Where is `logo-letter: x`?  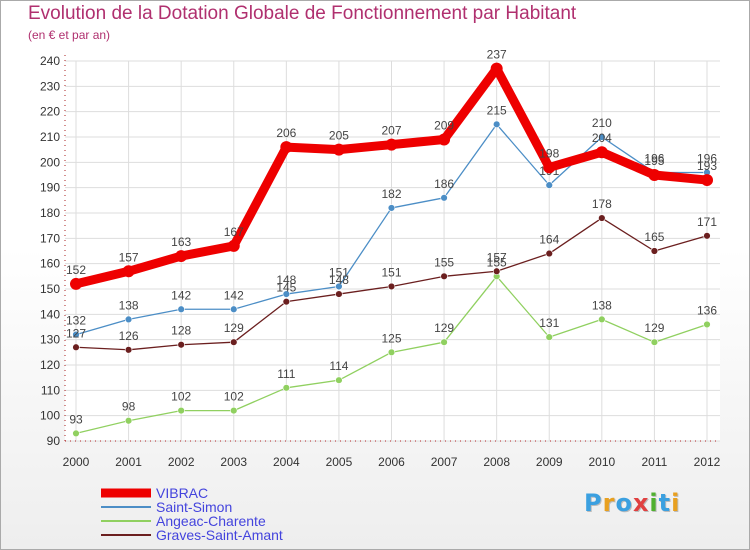 logo-letter: x is located at coordinates (641, 503).